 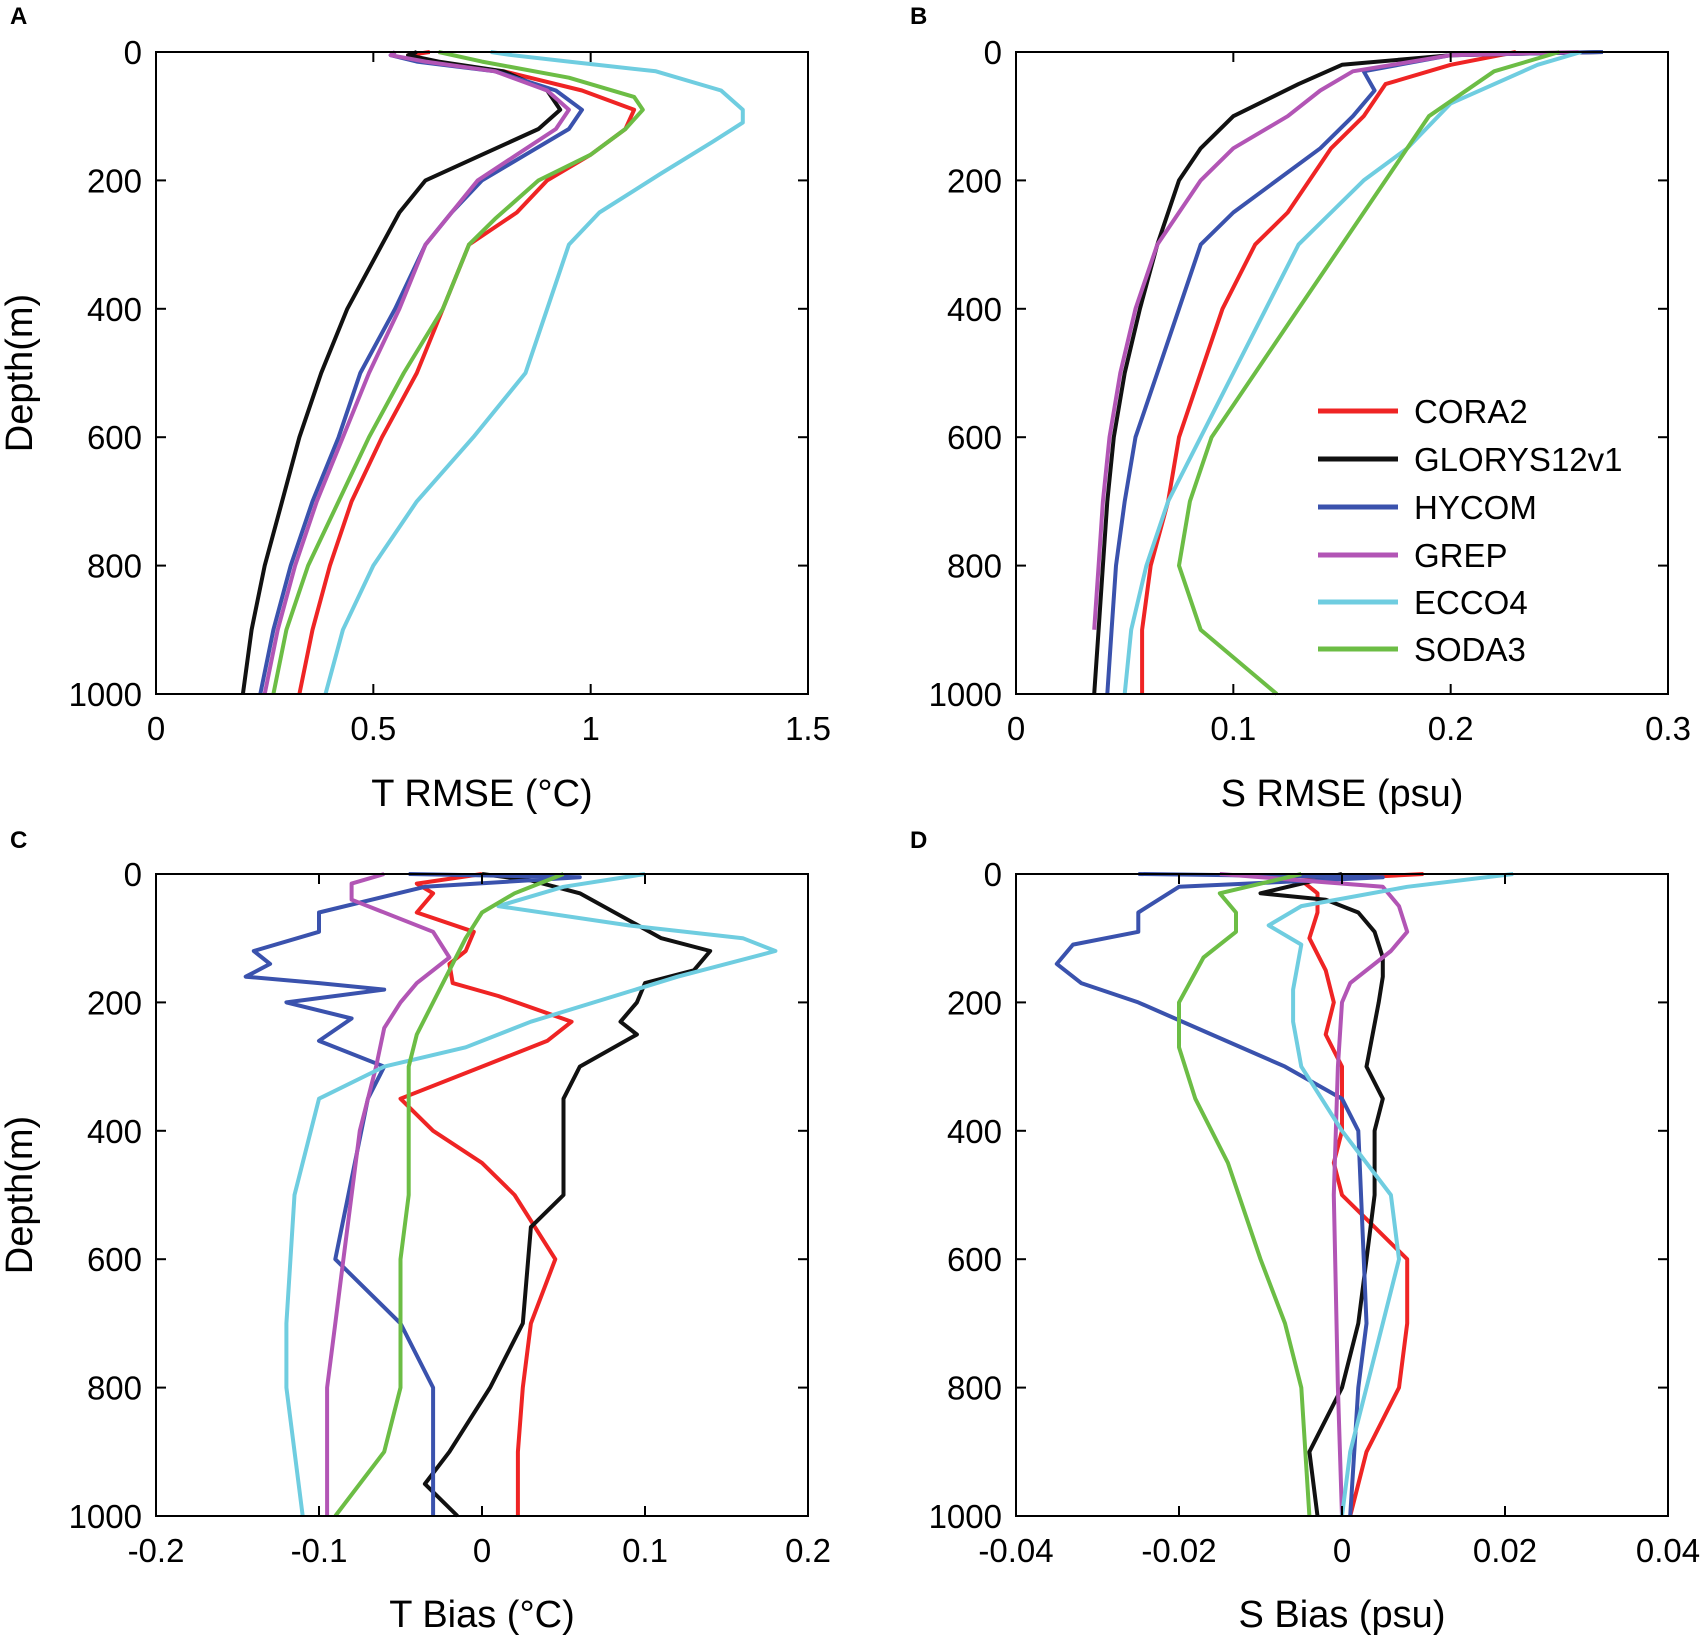 I want to click on panel-label-b: B, so click(x=918, y=16).